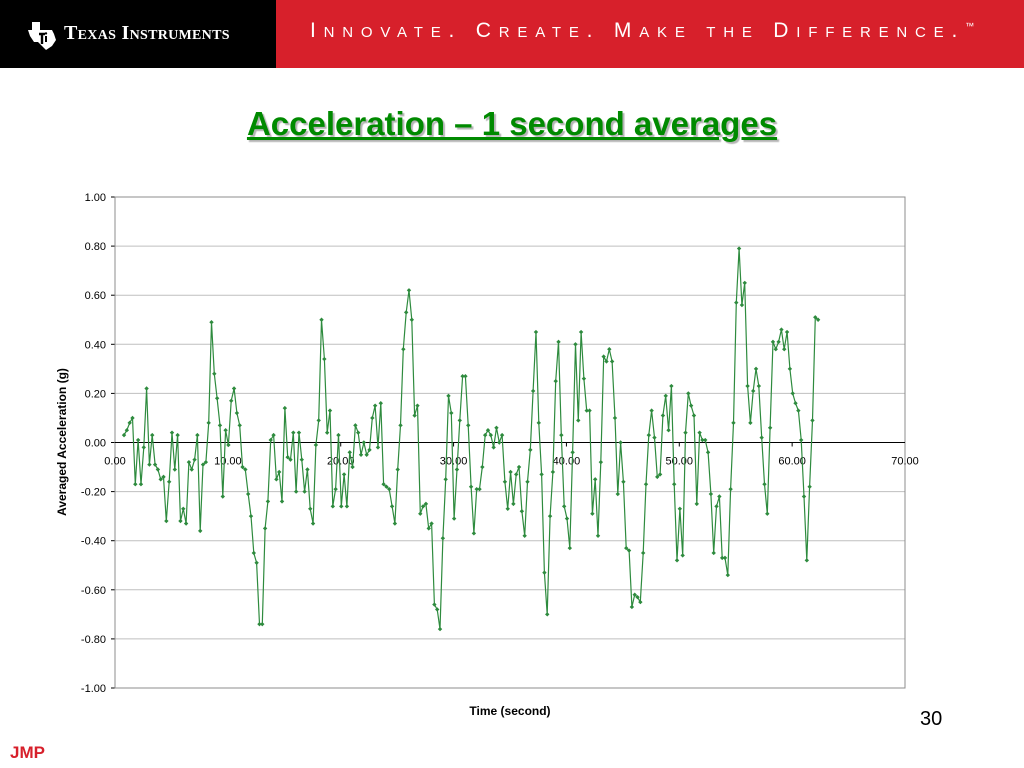 This screenshot has height=768, width=1024. I want to click on x-tick-label: 50.00, so click(680, 462).